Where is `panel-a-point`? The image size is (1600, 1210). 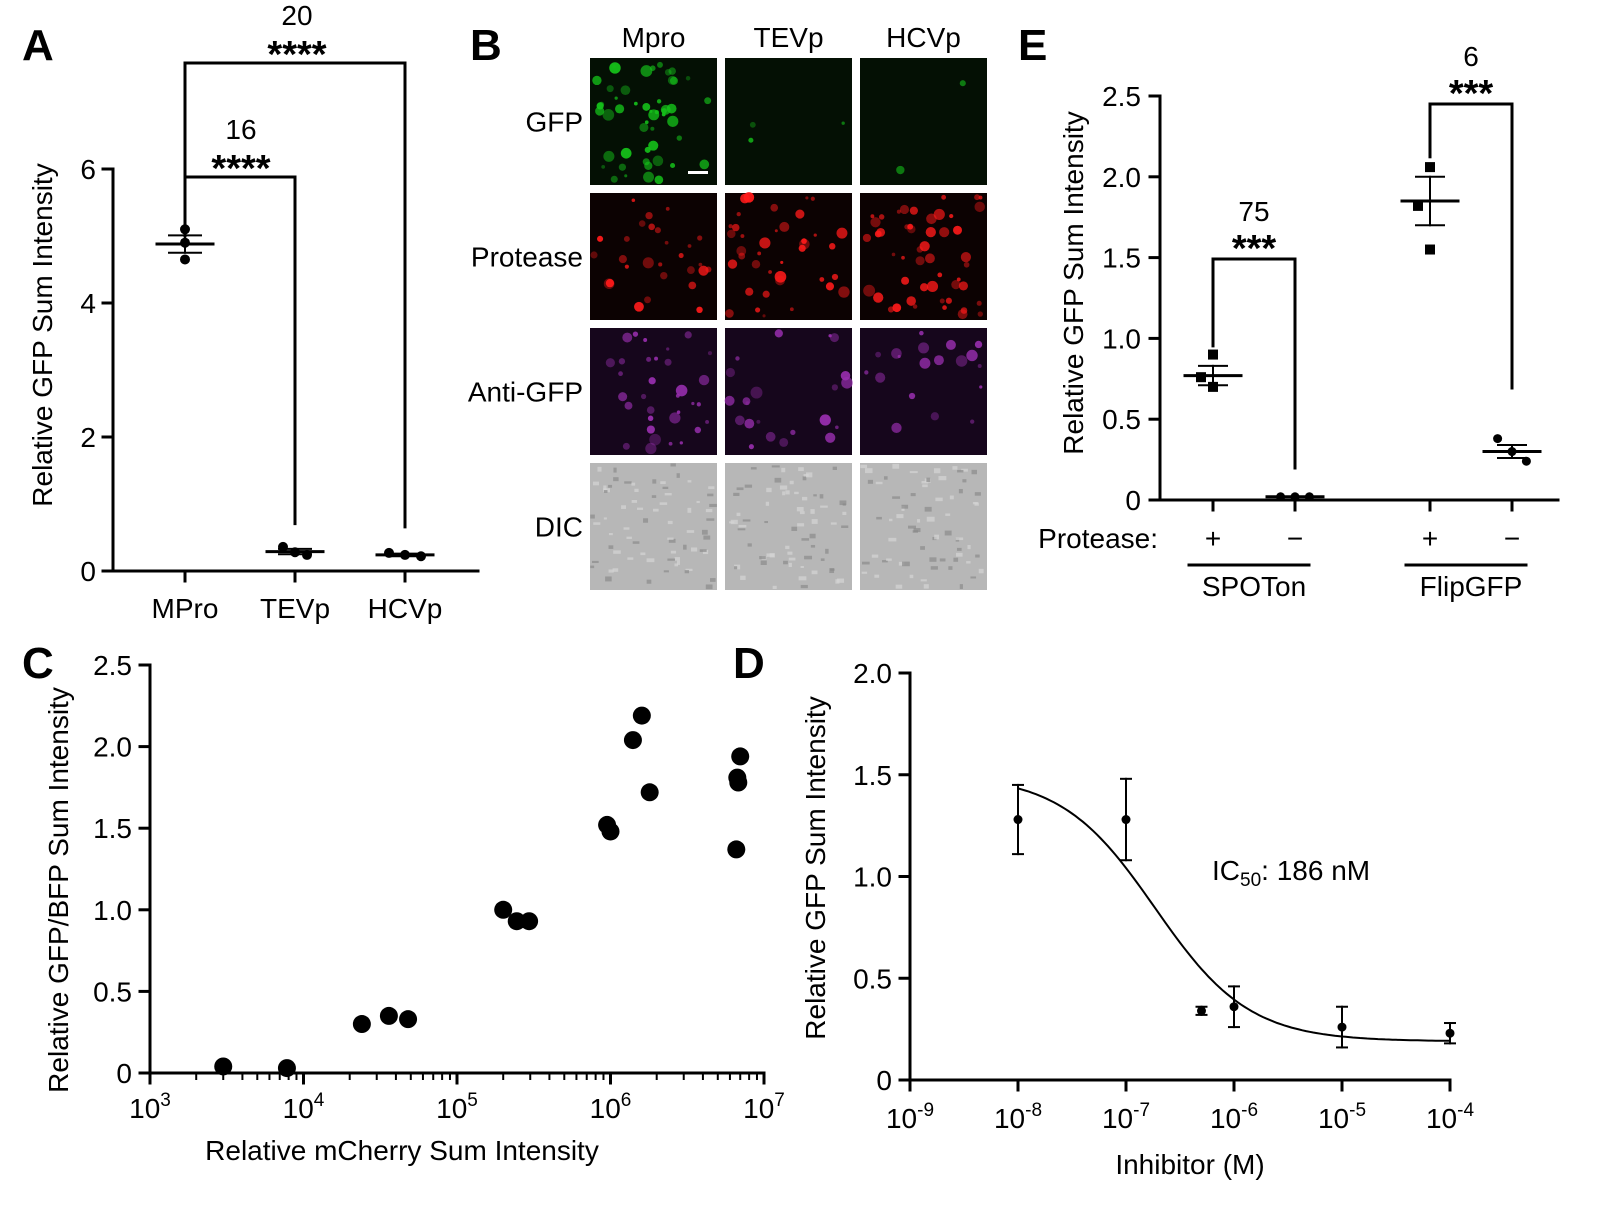
panel-a-point is located at coordinates (389, 552).